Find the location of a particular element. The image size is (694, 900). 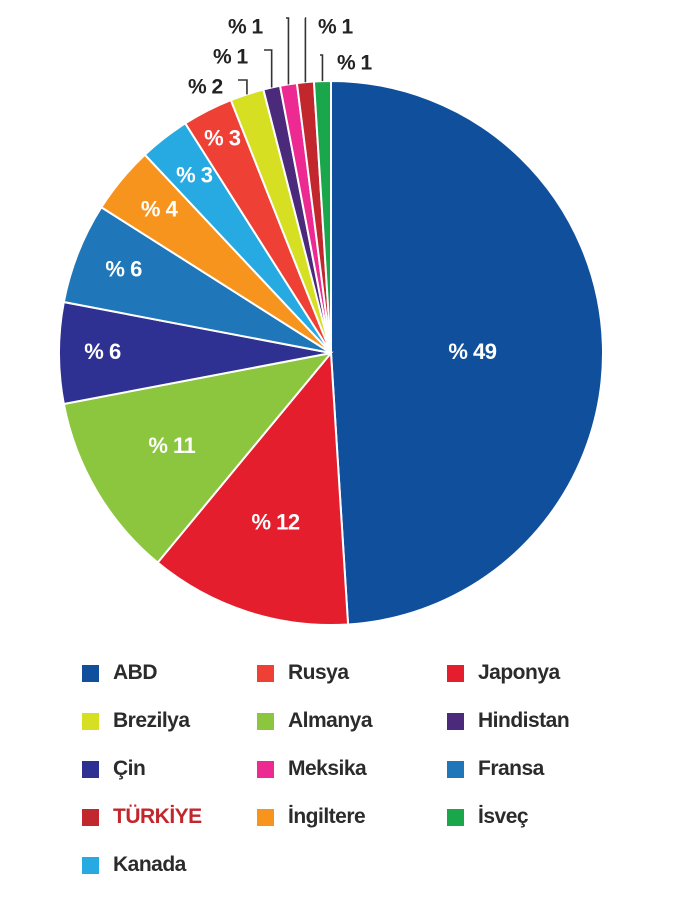

legend-label: Meksika is located at coordinates (327, 768).